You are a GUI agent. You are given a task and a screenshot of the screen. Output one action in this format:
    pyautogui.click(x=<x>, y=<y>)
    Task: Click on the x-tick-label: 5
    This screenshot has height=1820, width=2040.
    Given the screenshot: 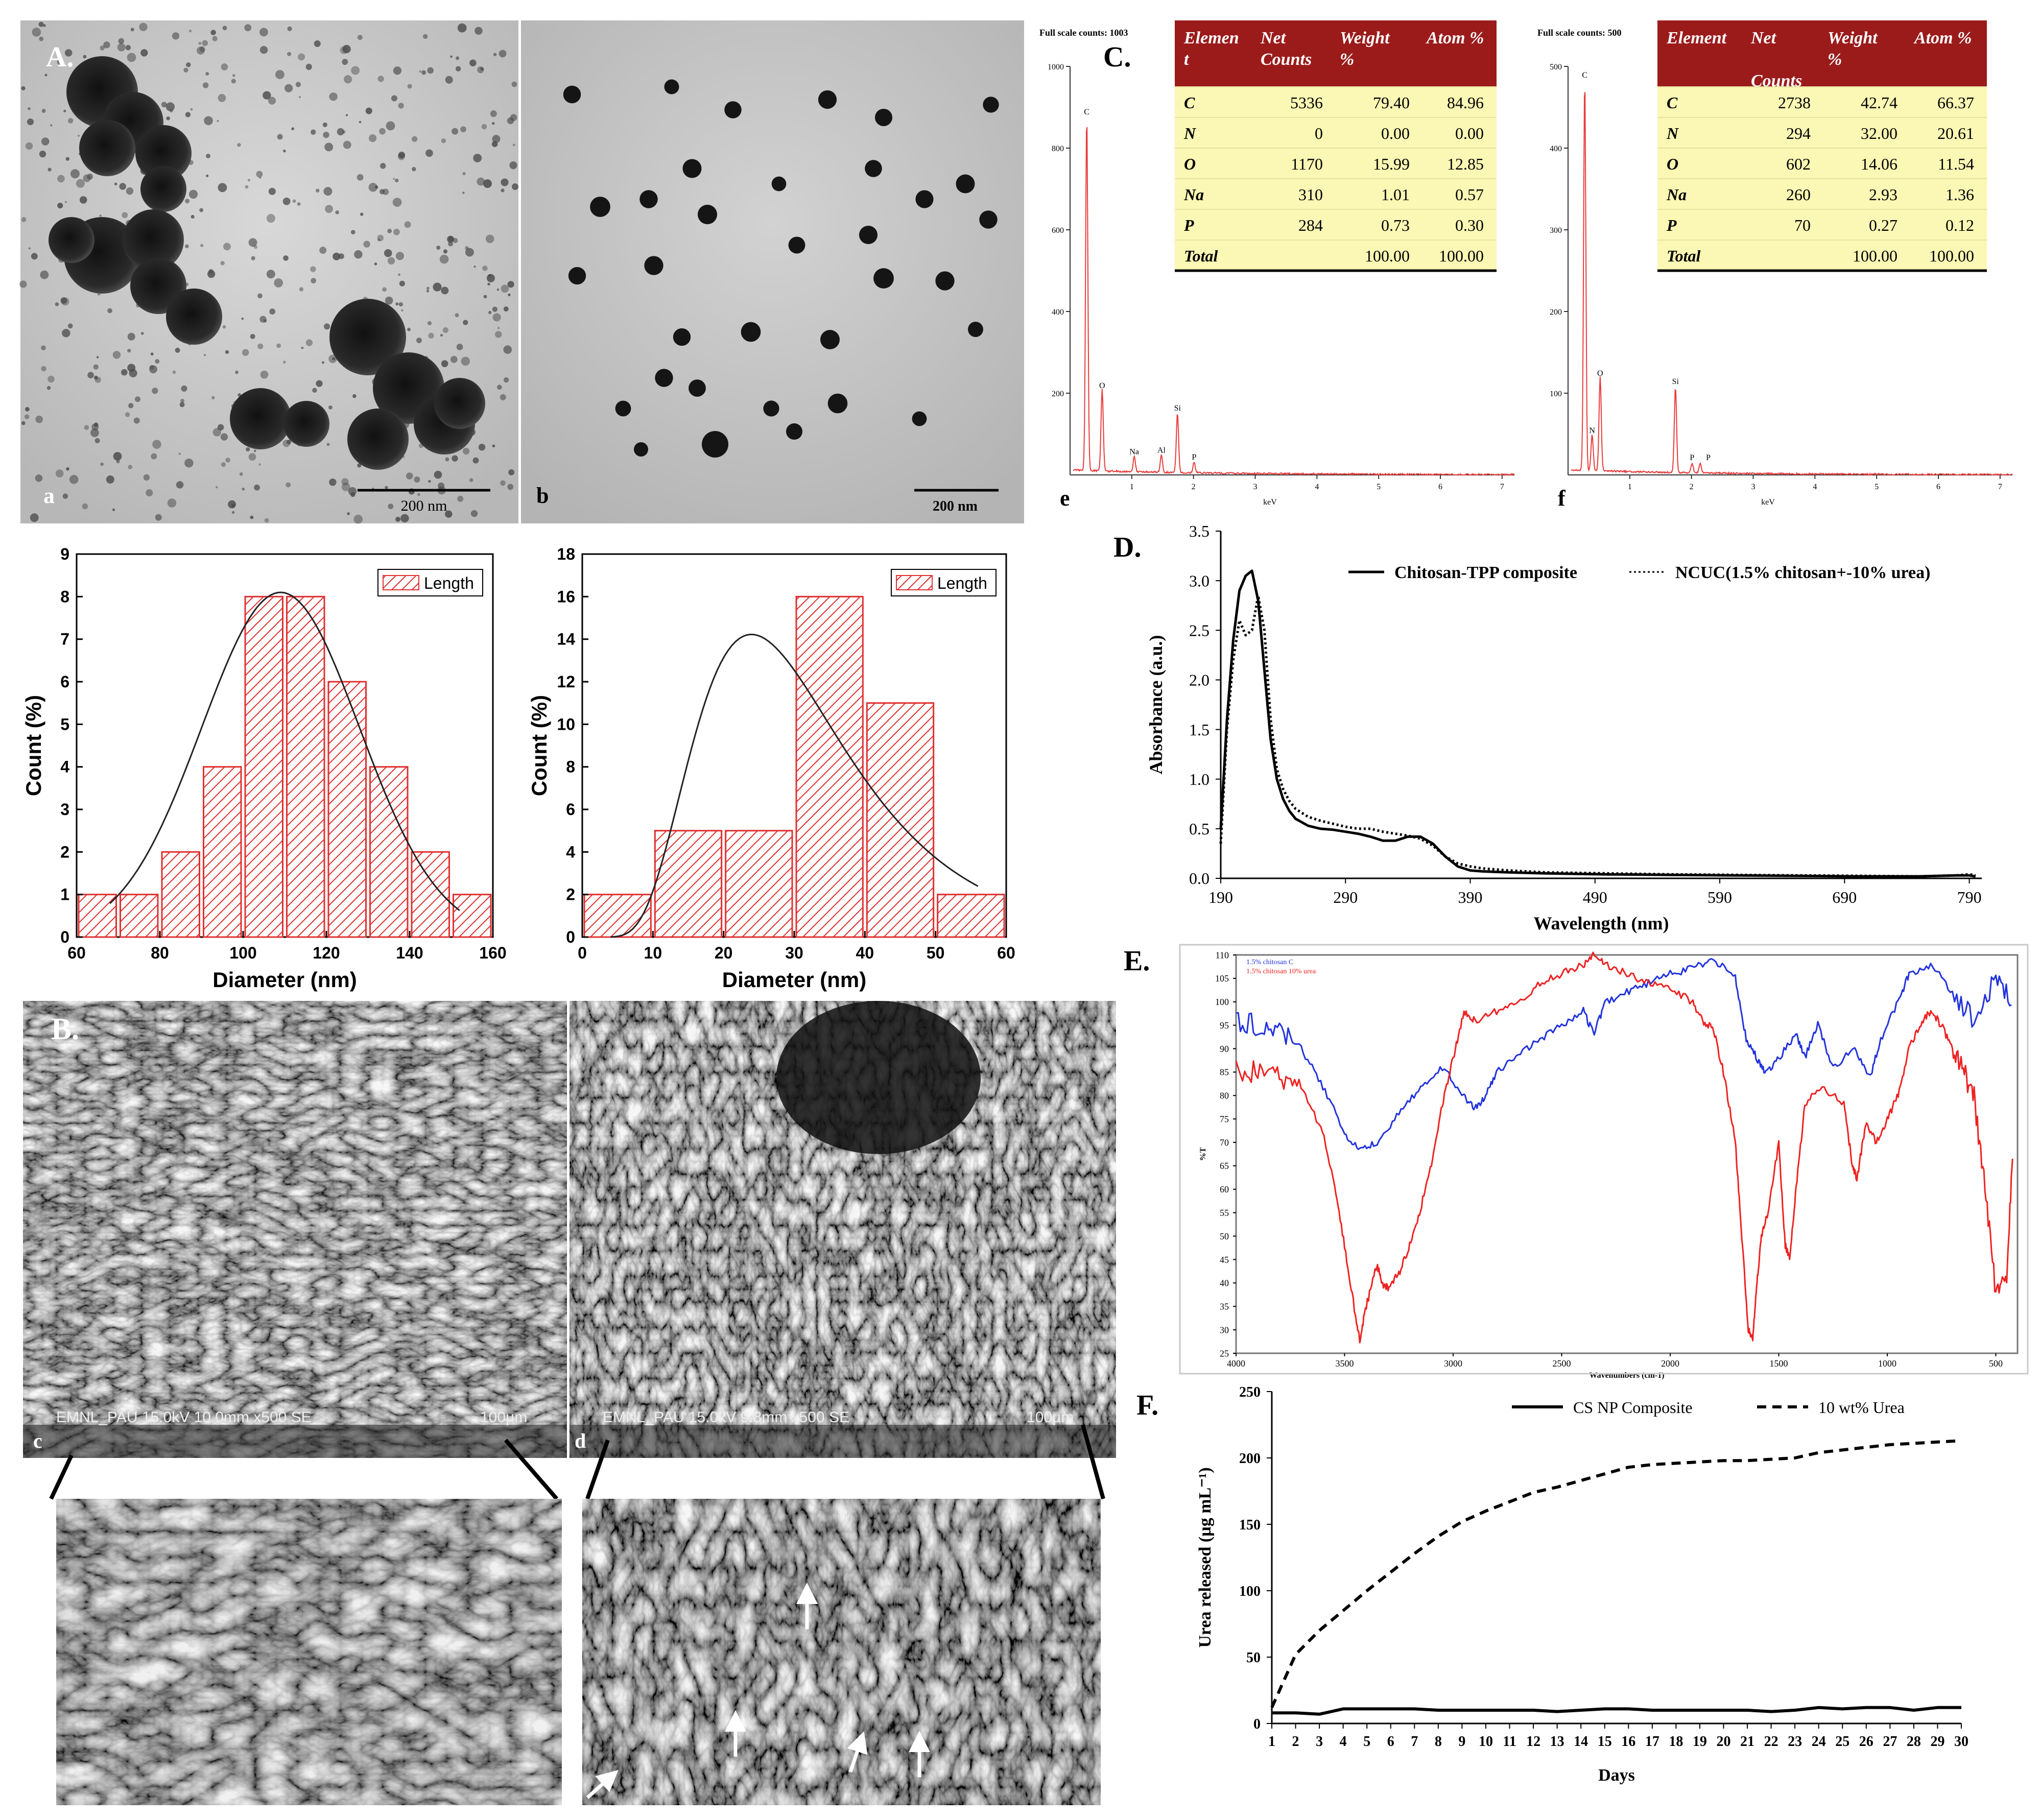 What is the action you would take?
    pyautogui.click(x=1877, y=487)
    